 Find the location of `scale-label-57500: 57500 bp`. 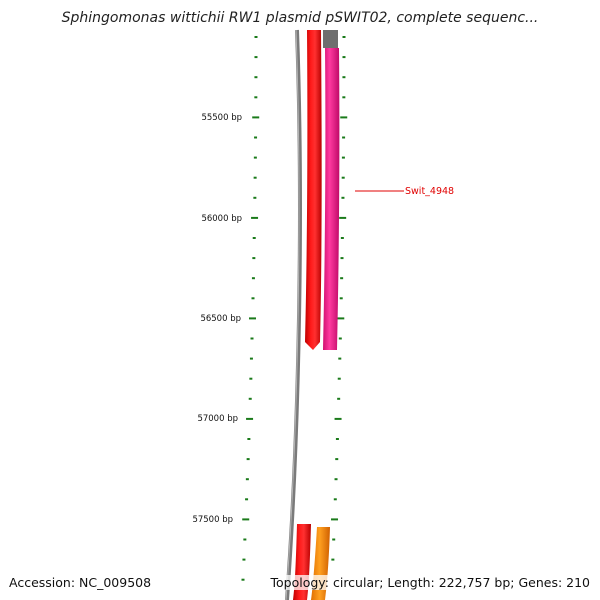

scale-label-57500: 57500 bp is located at coordinates (212, 520).